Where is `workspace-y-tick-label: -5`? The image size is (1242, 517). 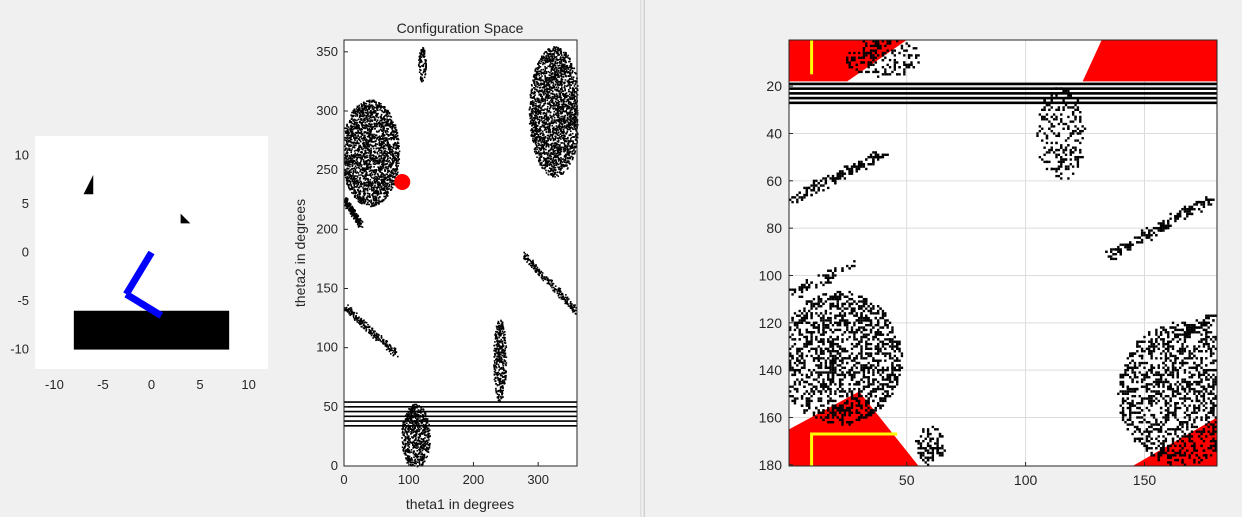
workspace-y-tick-label: -5 is located at coordinates (23, 300).